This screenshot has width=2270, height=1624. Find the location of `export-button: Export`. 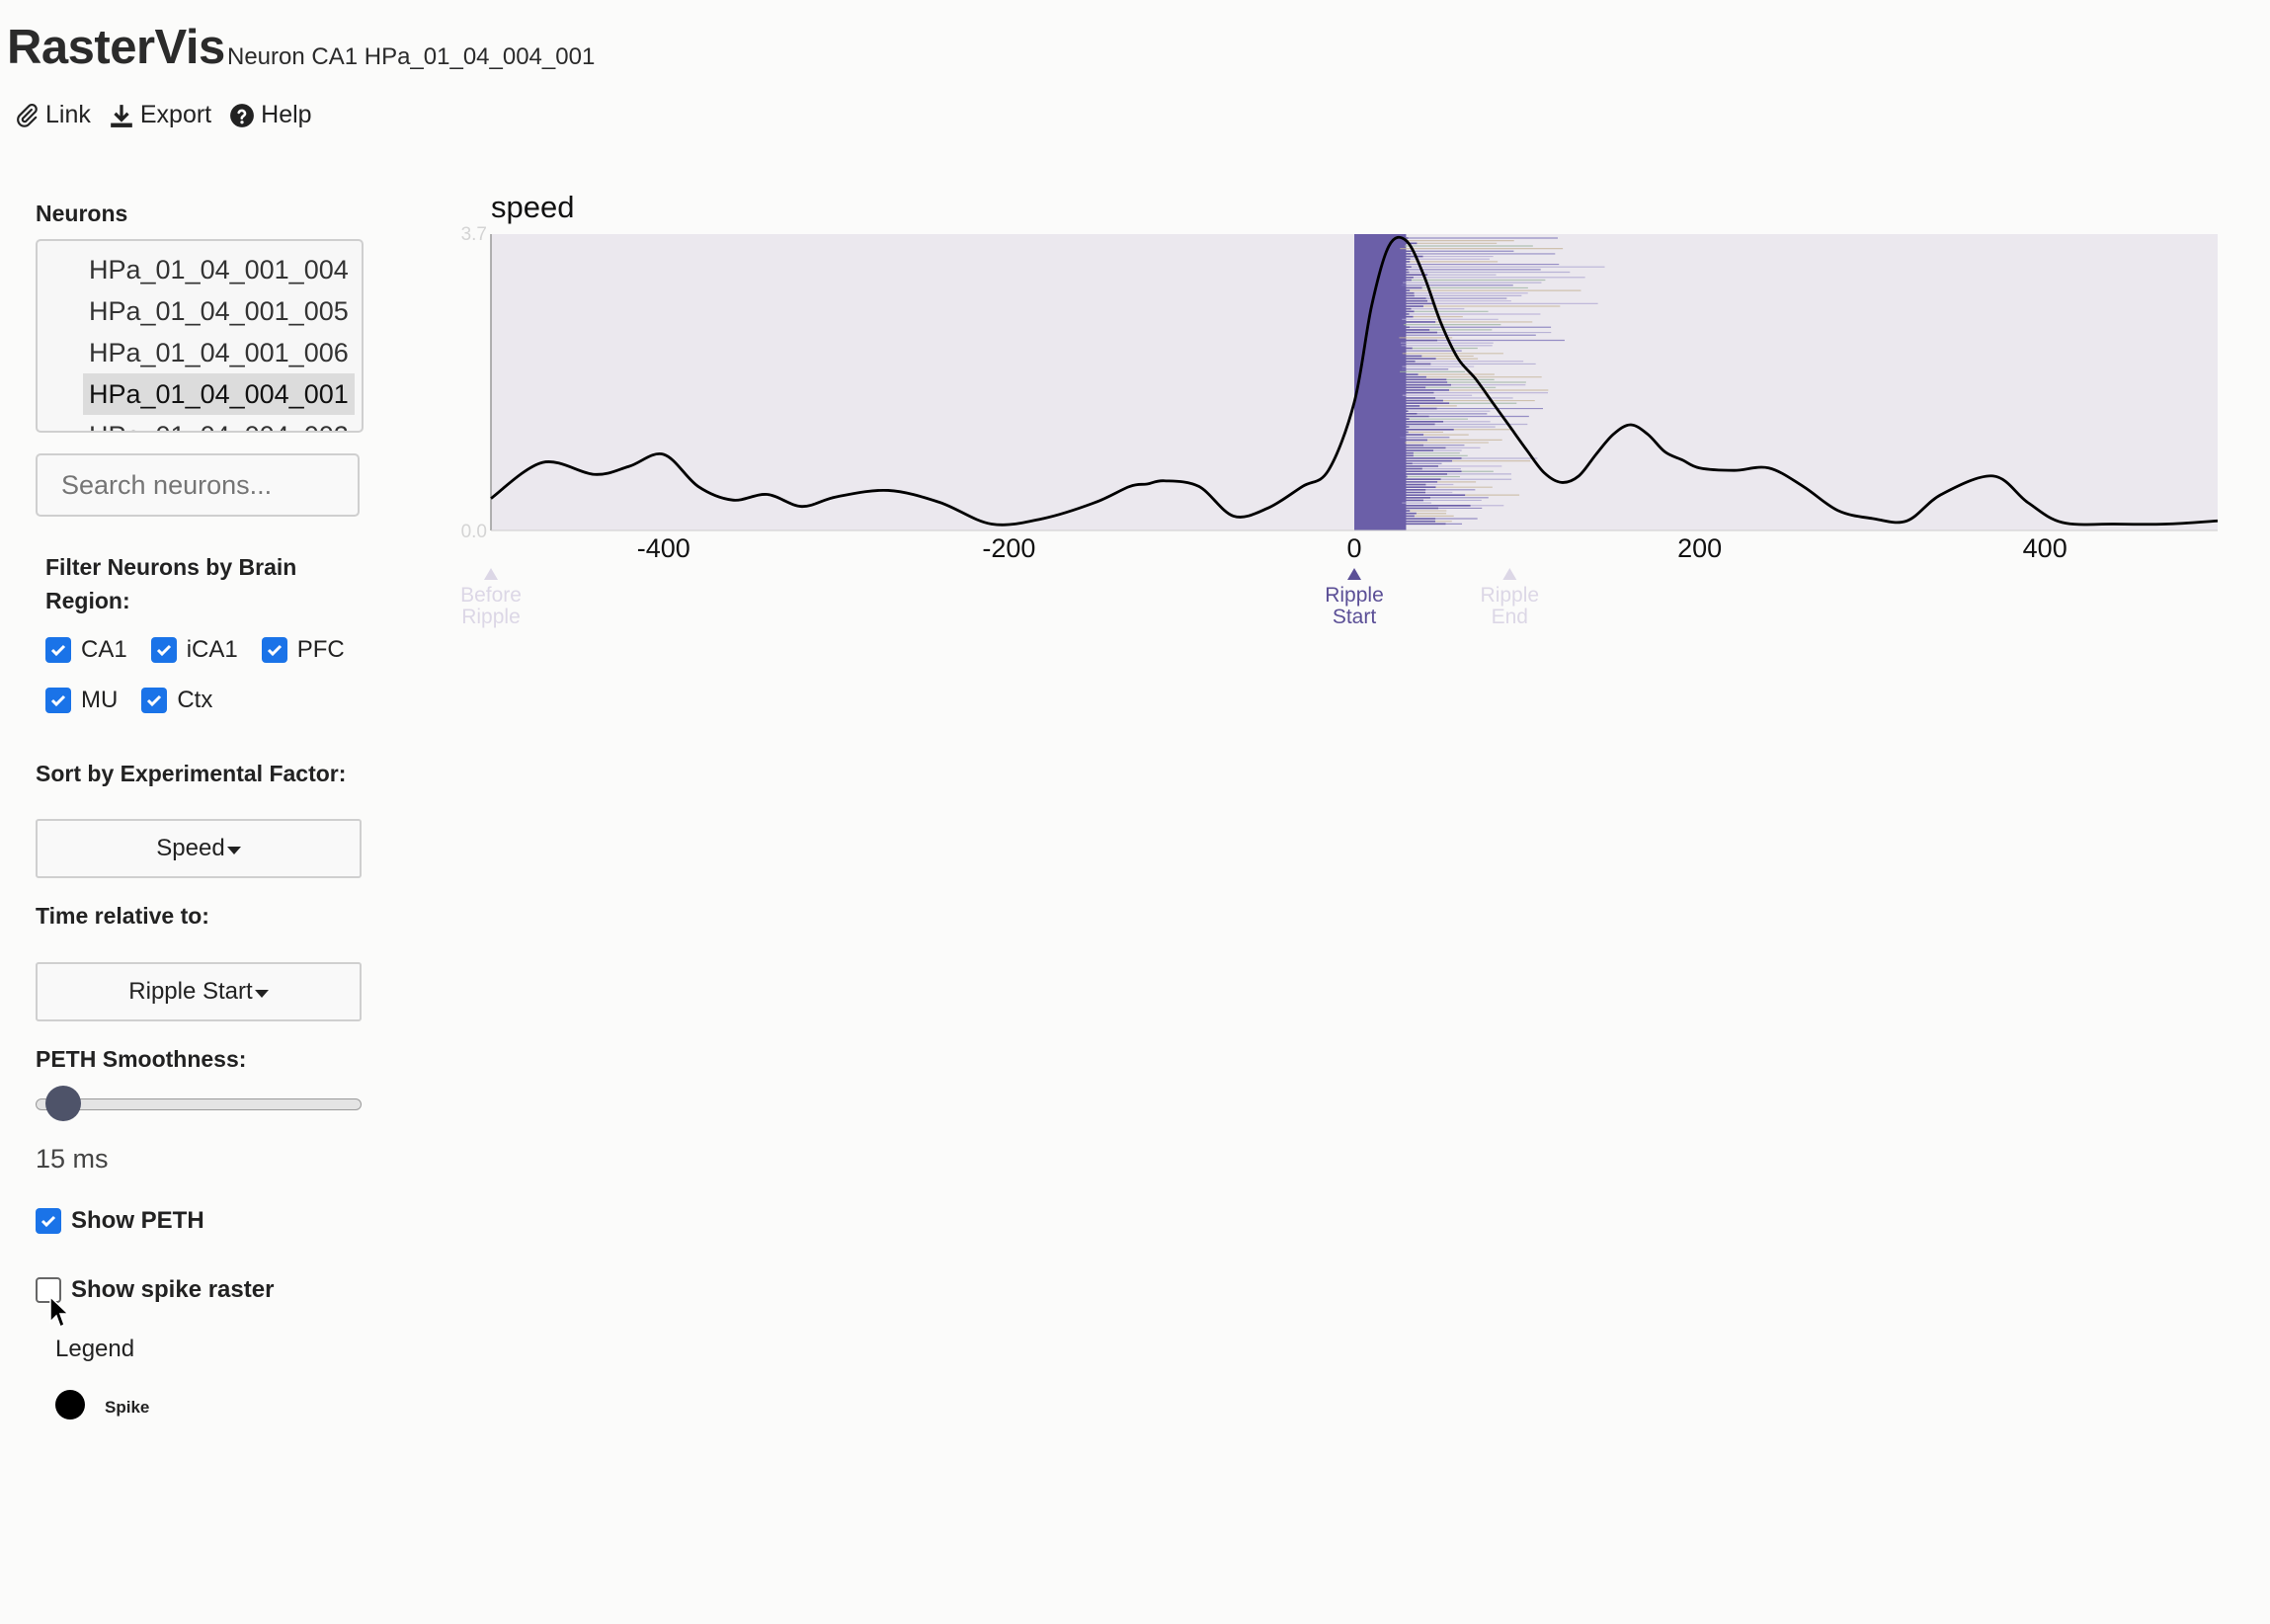

export-button: Export is located at coordinates (160, 115).